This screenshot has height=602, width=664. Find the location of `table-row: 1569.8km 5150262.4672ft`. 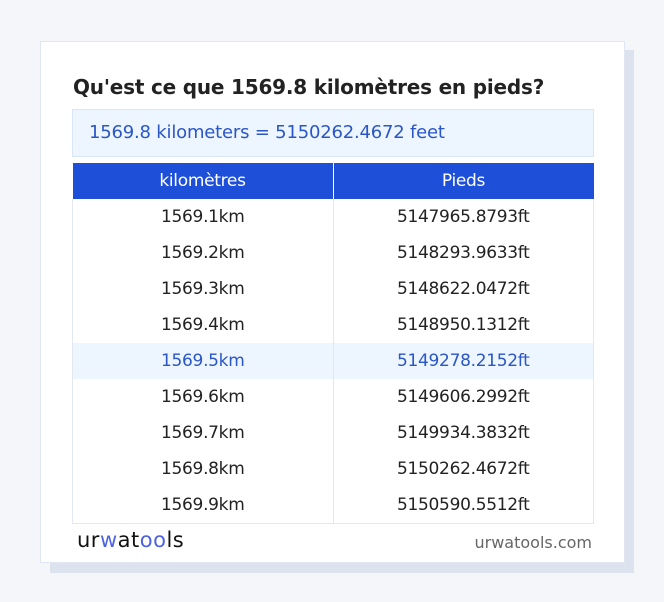

table-row: 1569.8km 5150262.4672ft is located at coordinates (333, 469).